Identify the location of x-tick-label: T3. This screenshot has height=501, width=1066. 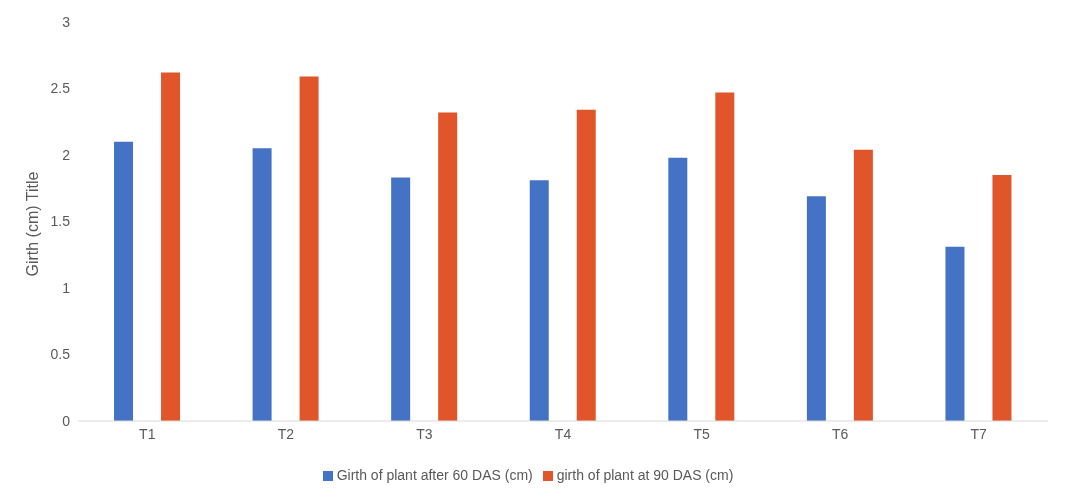
(424, 433).